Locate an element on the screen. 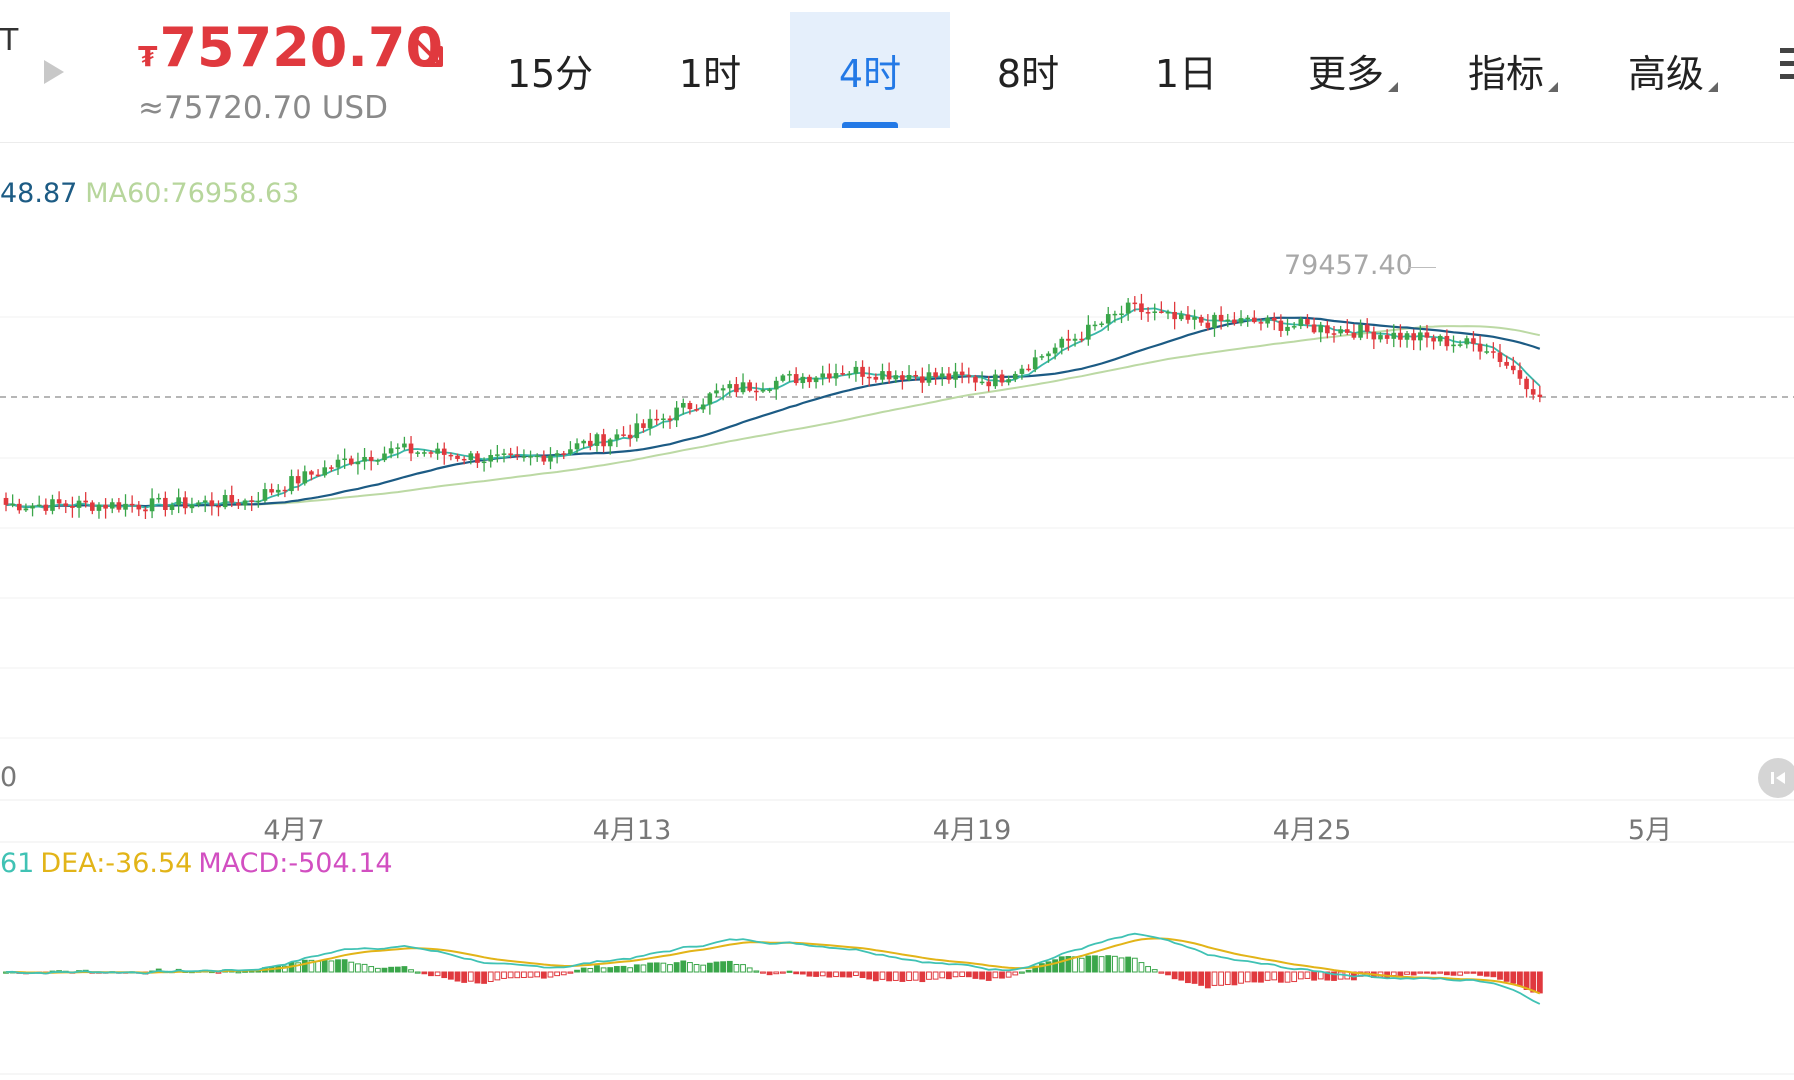  tab-15min: 15分 is located at coordinates (550, 70).